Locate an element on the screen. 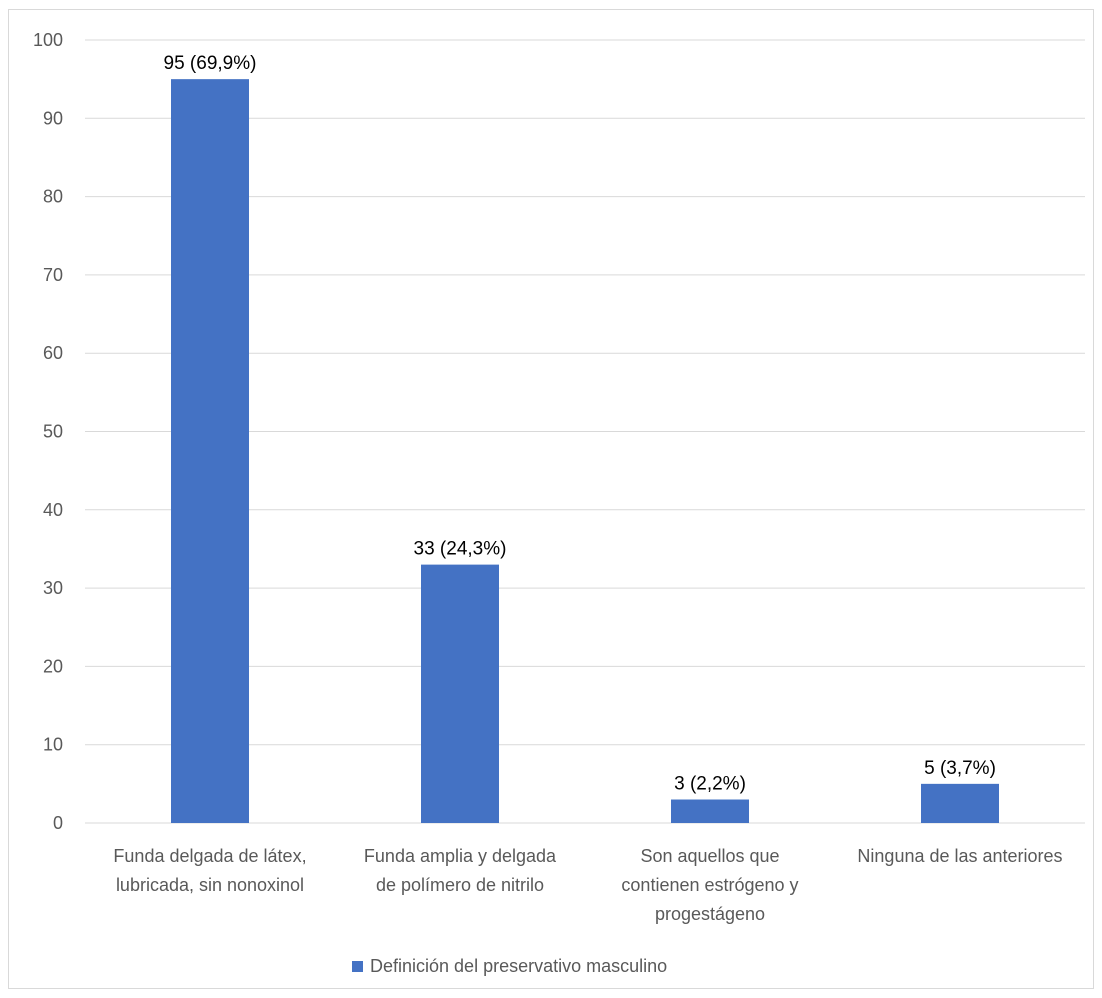  y-tick-label: 60 is located at coordinates (53, 353).